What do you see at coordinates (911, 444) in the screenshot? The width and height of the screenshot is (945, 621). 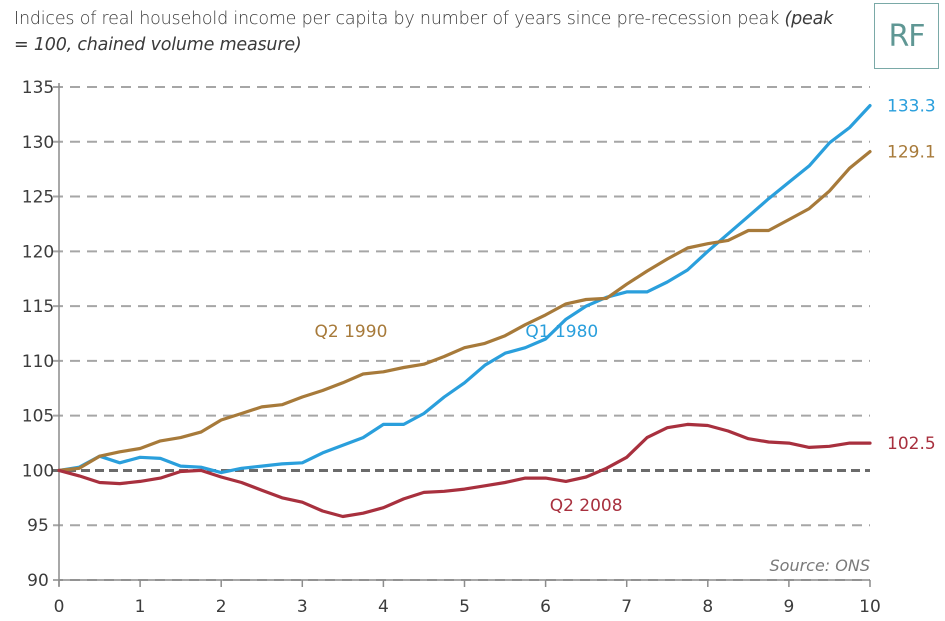 I see `end-value-label-q2-2008: 102.5` at bounding box center [911, 444].